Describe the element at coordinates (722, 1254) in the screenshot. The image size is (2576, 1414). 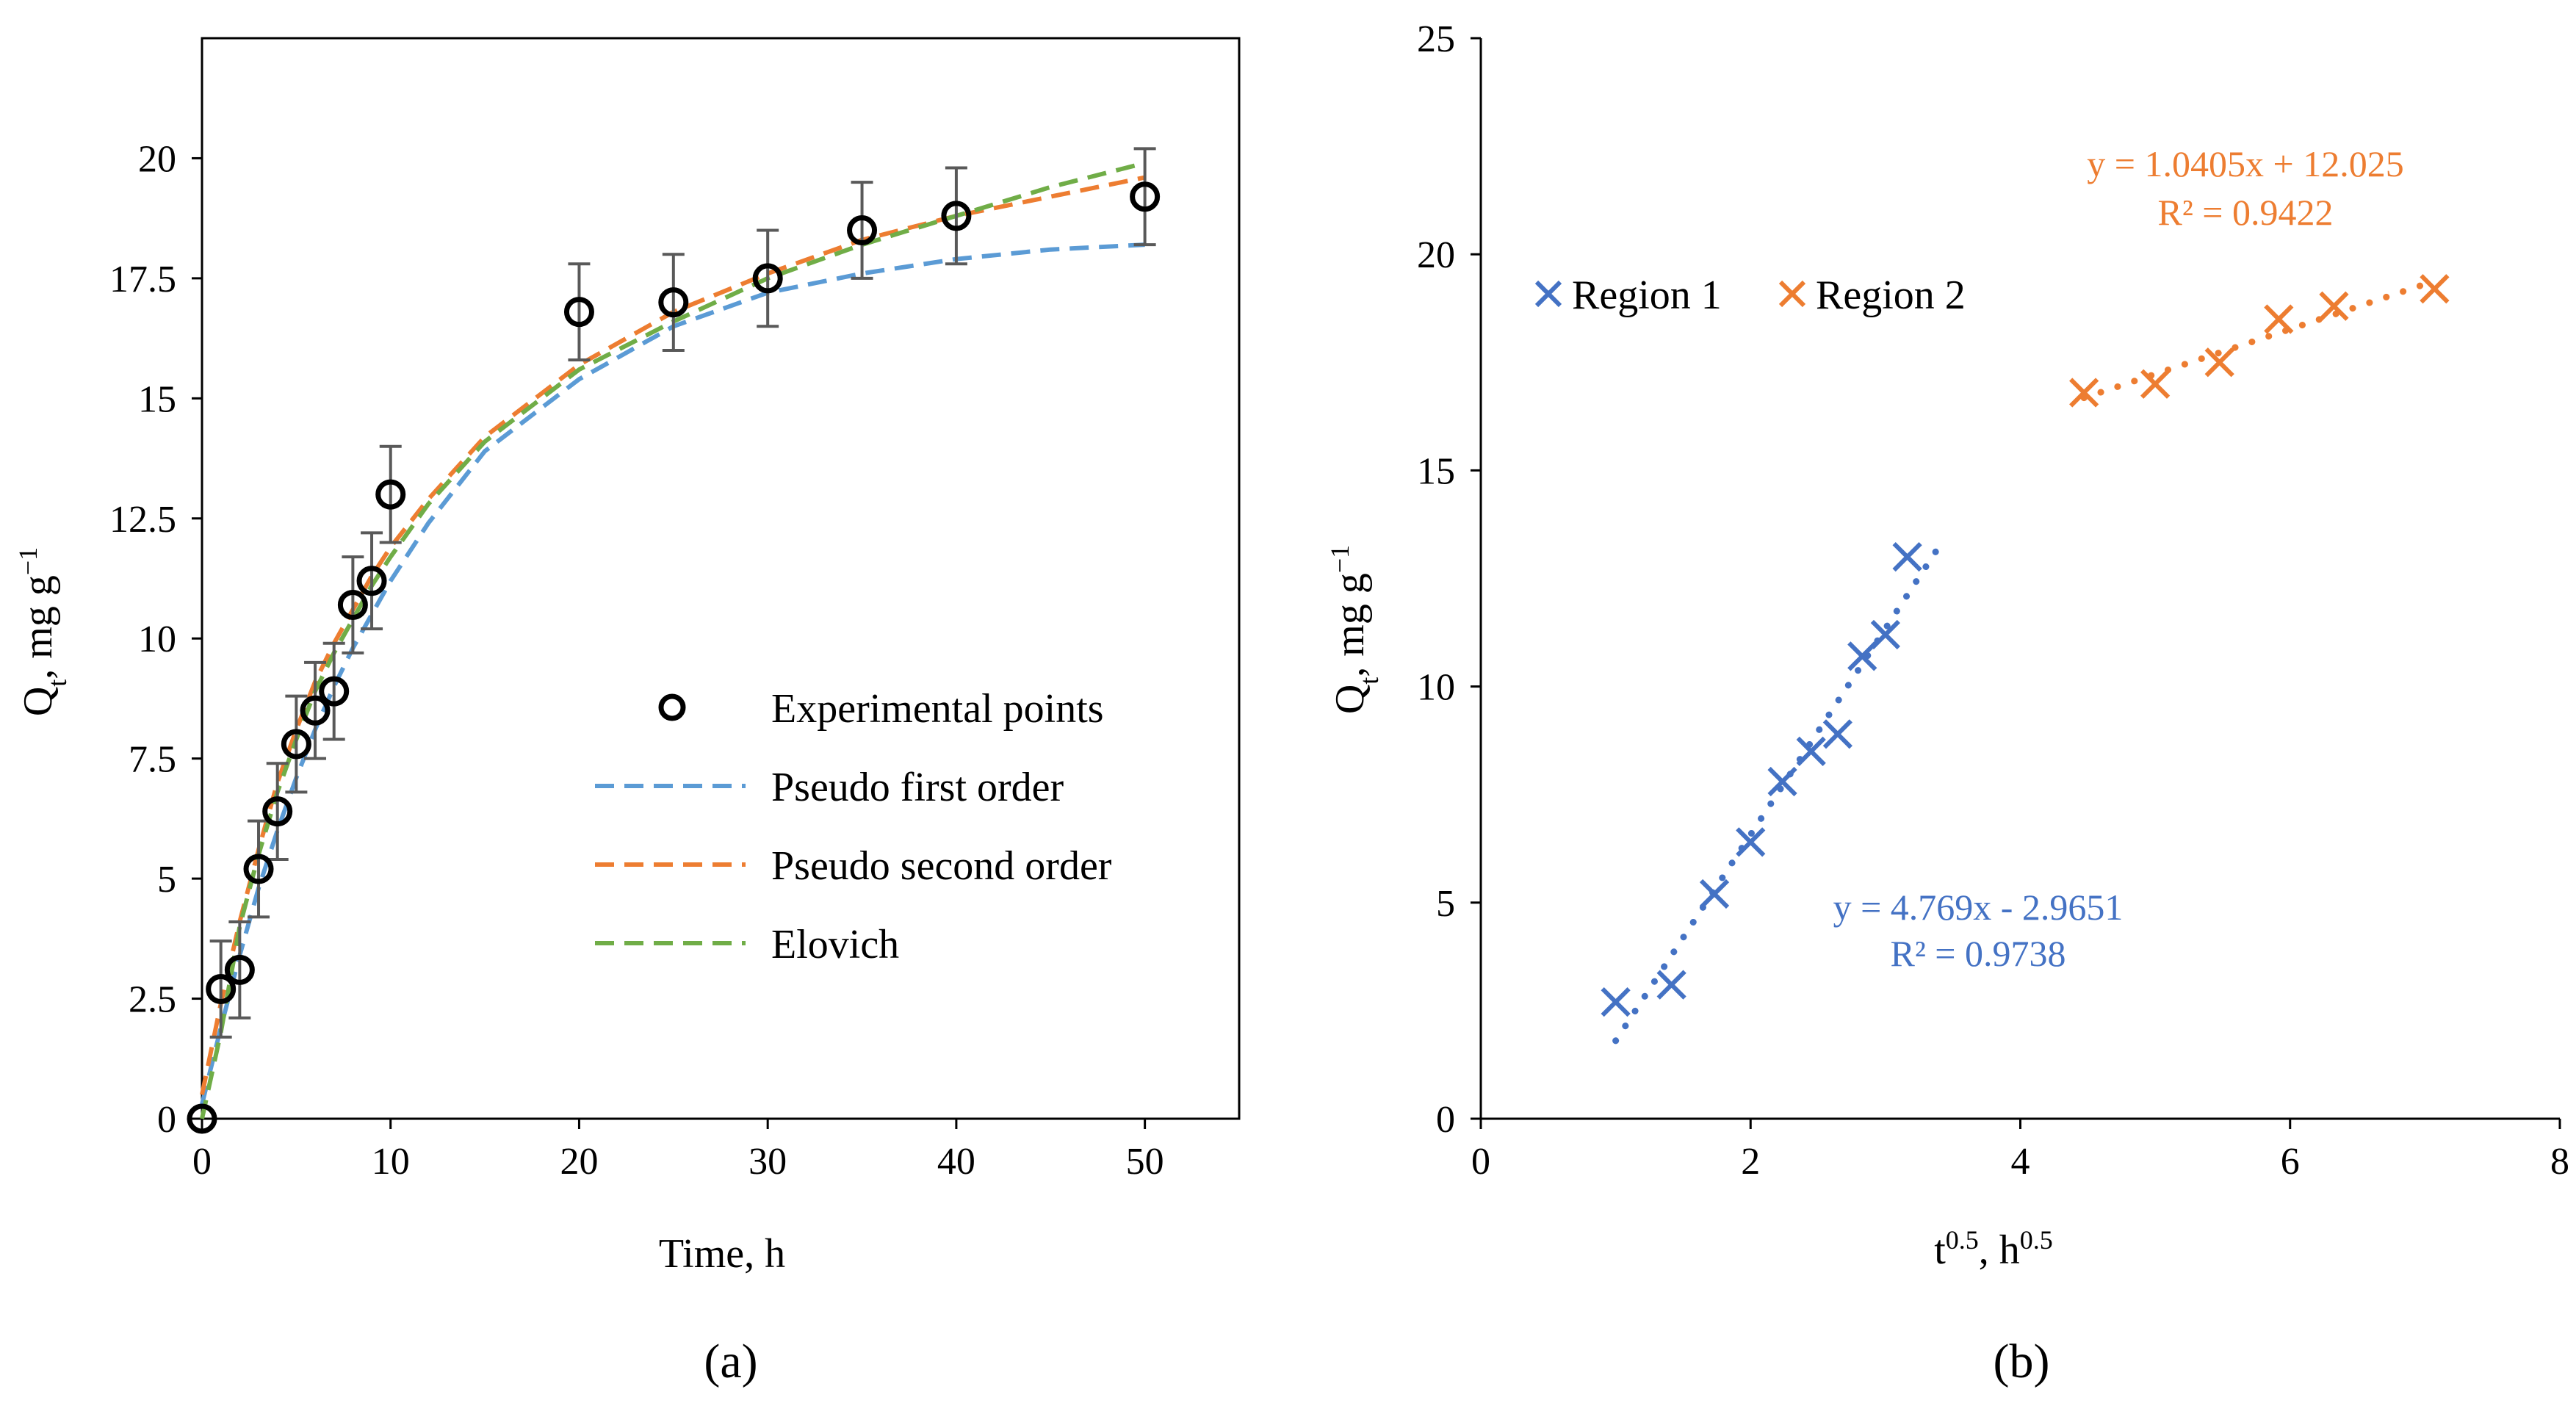
I see `panel-a-x-axis-label: Time, h` at that location.